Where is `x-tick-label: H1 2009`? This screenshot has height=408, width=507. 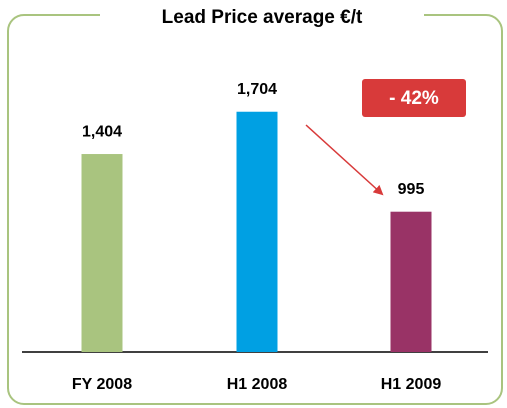 x-tick-label: H1 2009 is located at coordinates (411, 384).